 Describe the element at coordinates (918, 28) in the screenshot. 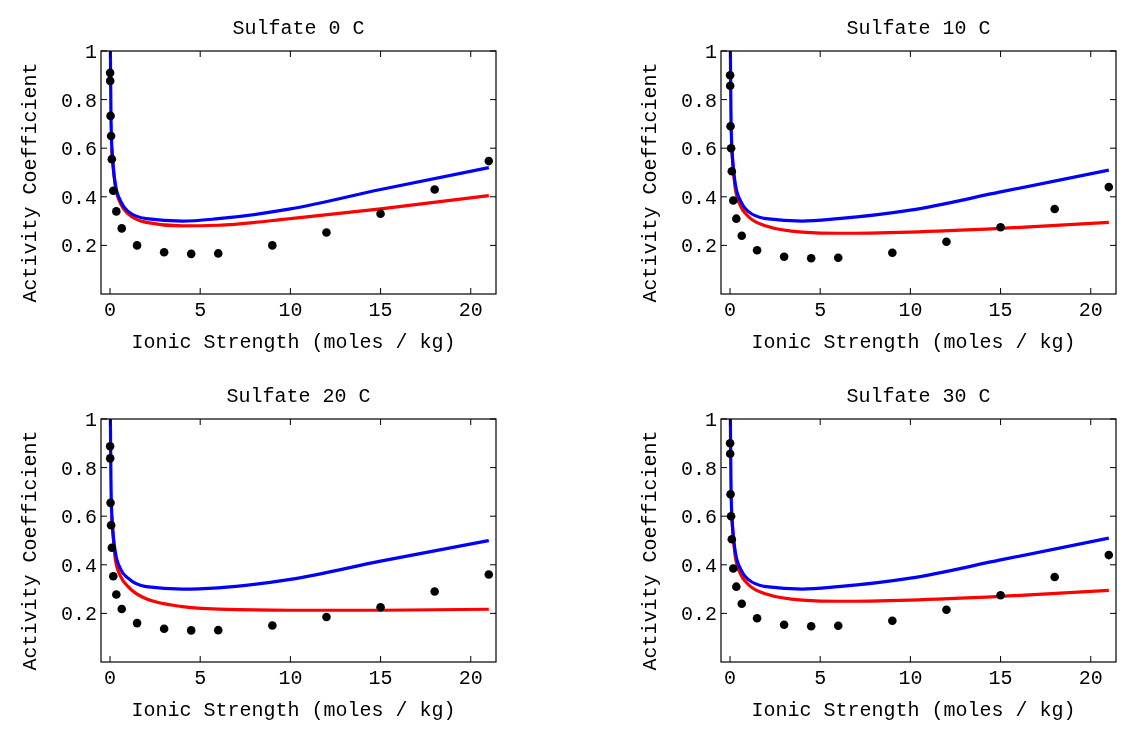

I see `chart-title: Sulfate 10 C` at that location.